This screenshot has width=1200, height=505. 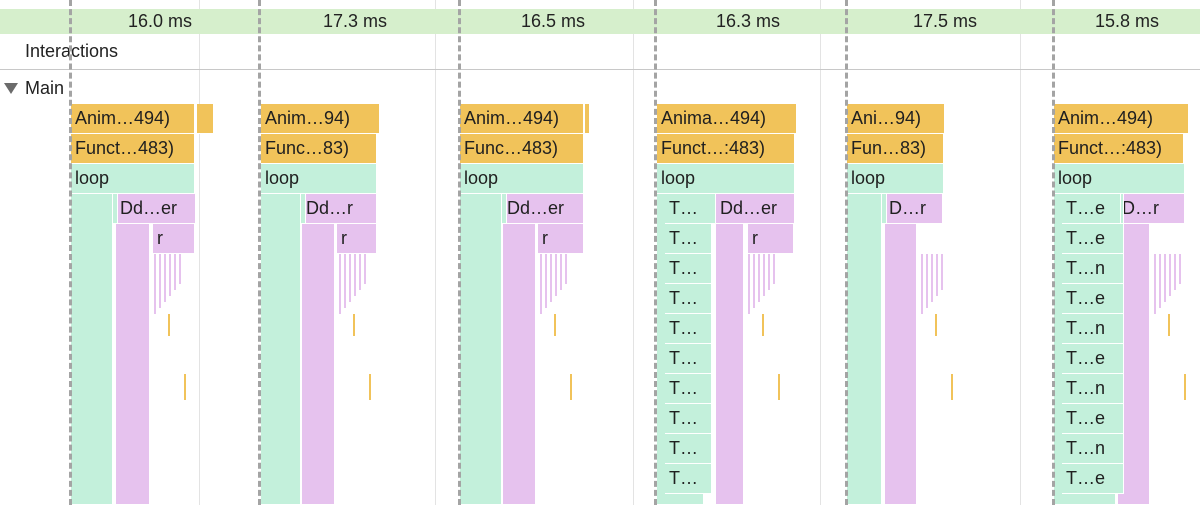 What do you see at coordinates (600, 52) in the screenshot?
I see `interactions-track: Interactions` at bounding box center [600, 52].